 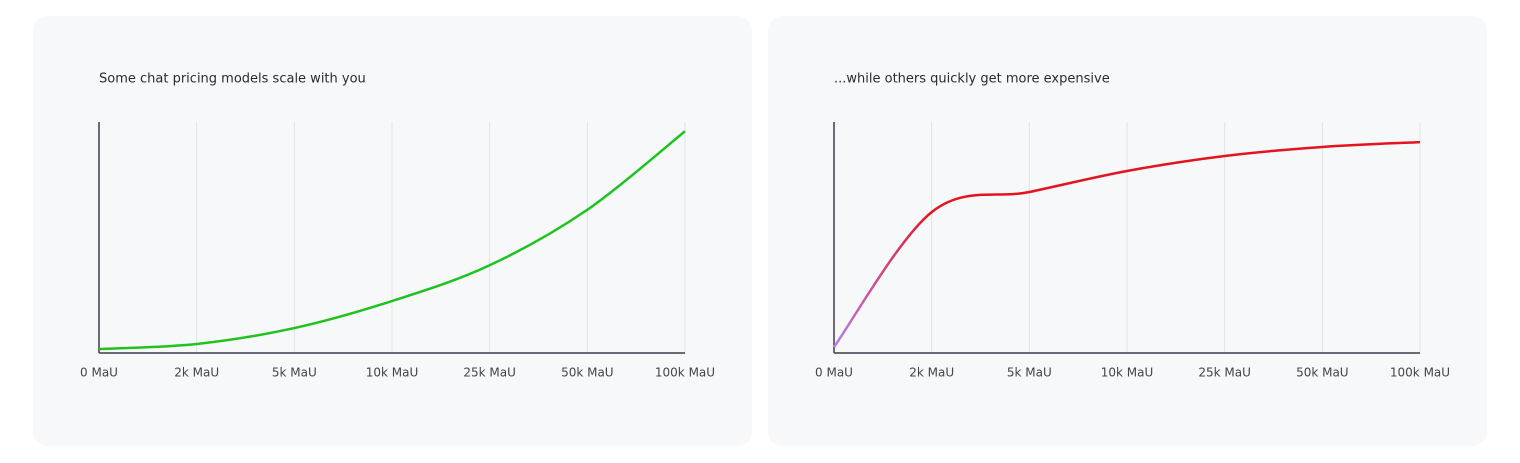 I want to click on chart-title: Some chat pricing models scale with you, so click(x=232, y=79).